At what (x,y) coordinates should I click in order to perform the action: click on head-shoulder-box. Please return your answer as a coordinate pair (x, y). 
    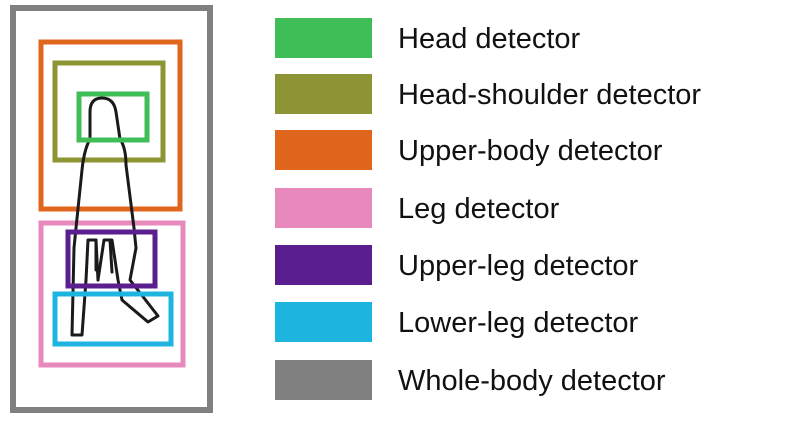
    Looking at the image, I should click on (109, 111).